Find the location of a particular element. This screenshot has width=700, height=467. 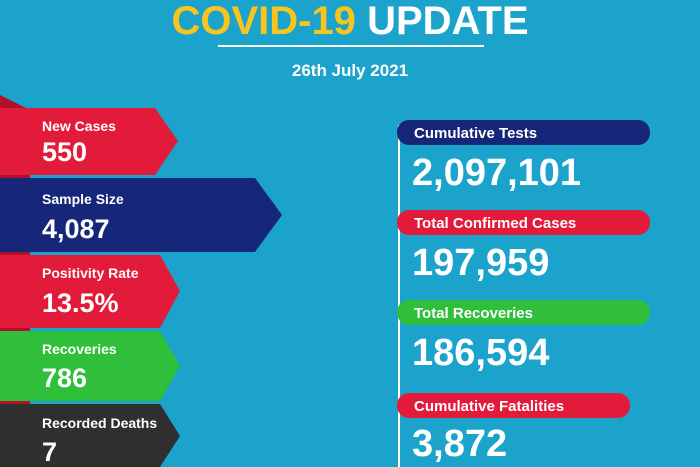

cumulative-value: 186,594 is located at coordinates (480, 353).